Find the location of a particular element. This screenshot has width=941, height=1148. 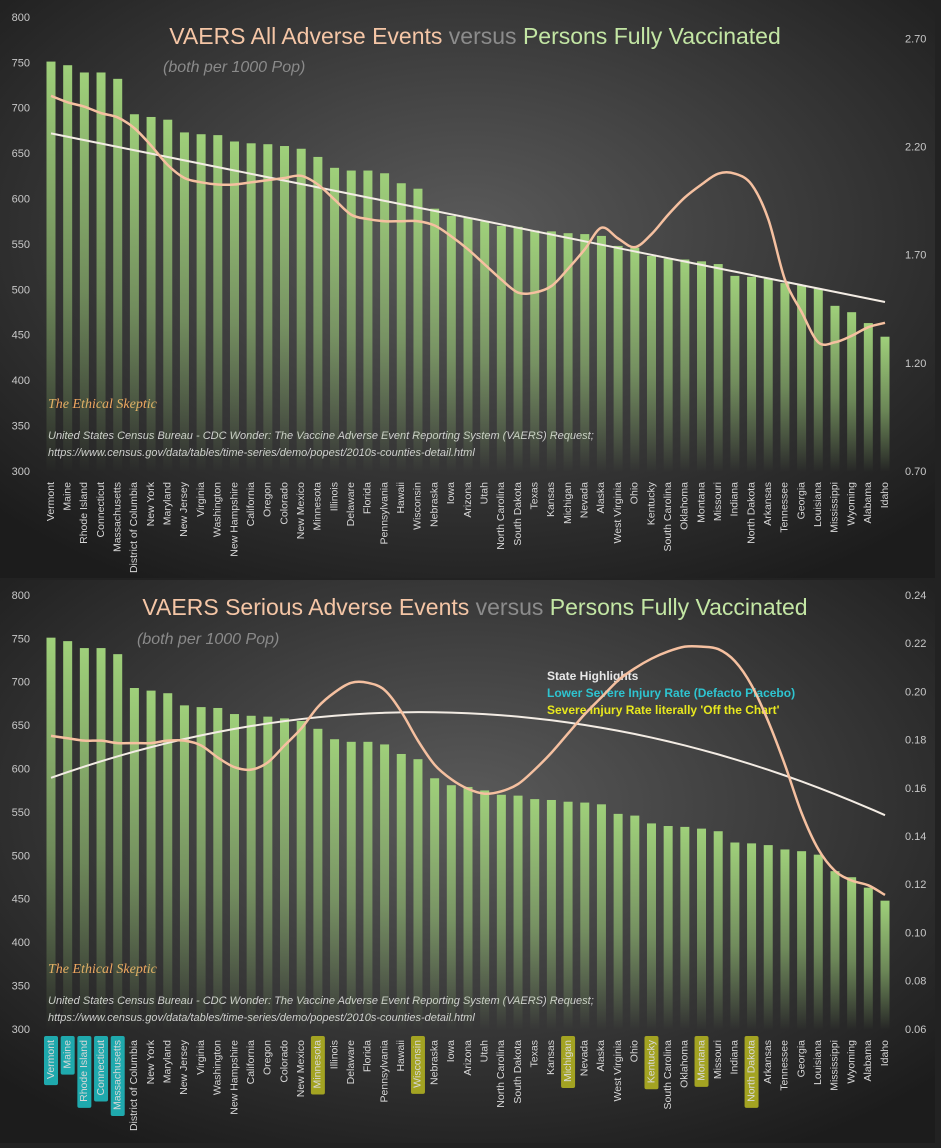

x-tick-label: Montana is located at coordinates (701, 502).